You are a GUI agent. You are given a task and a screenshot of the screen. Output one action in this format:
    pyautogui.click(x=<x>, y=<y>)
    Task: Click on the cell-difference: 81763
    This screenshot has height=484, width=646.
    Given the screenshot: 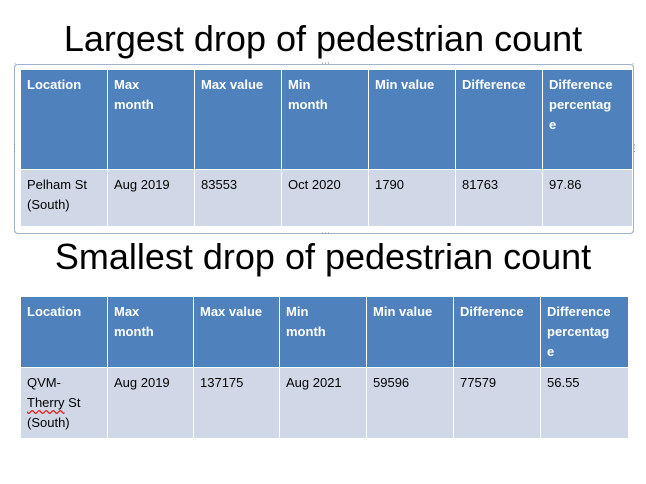 What is the action you would take?
    pyautogui.click(x=499, y=198)
    